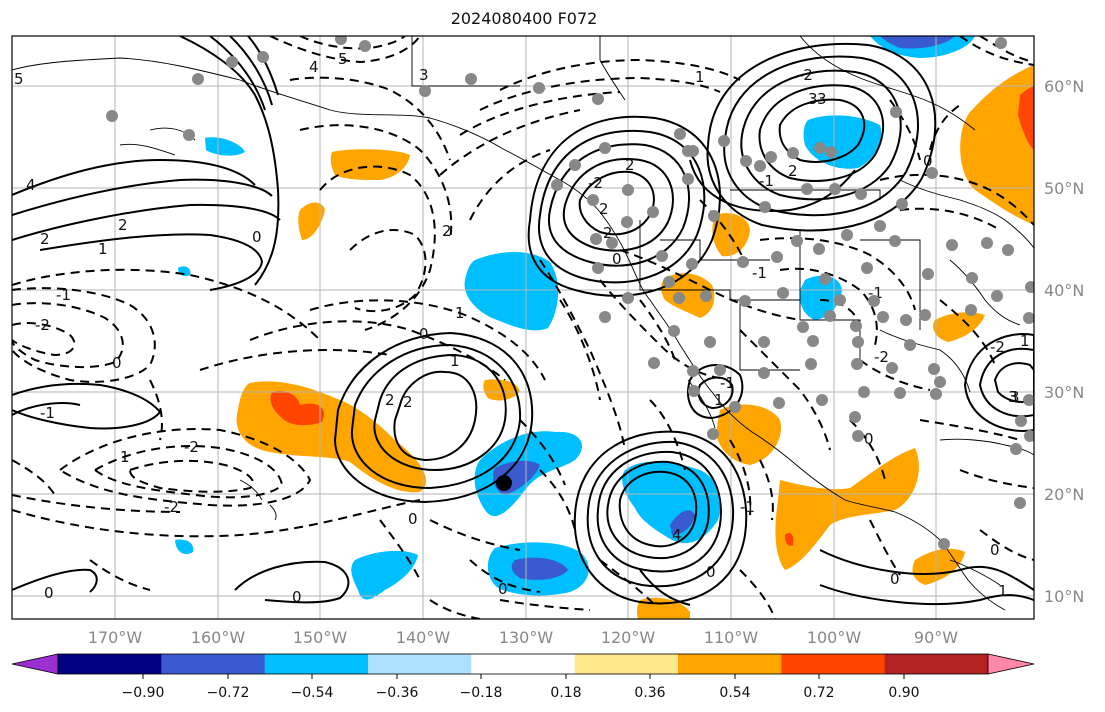  Describe the element at coordinates (35, 664) in the screenshot. I see `colorbar-extend-low` at that location.